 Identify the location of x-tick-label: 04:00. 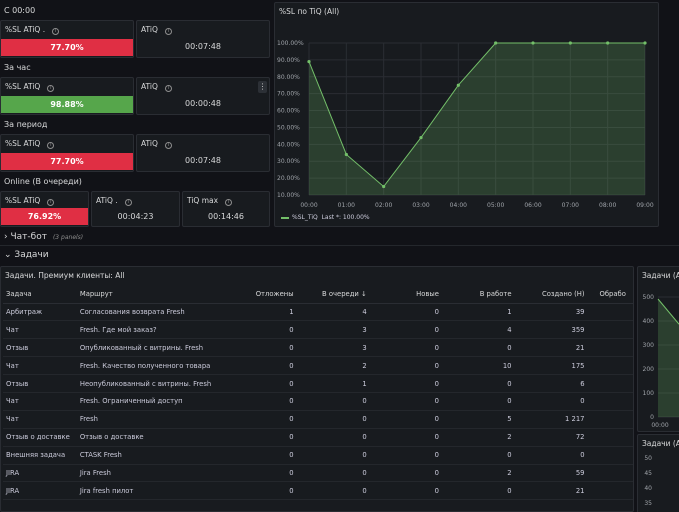
(458, 205).